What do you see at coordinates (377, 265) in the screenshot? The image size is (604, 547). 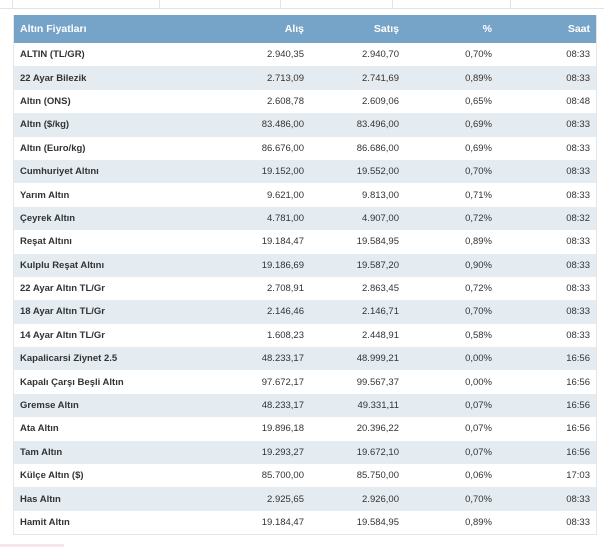 I see `cell-sell: 19.587,20` at bounding box center [377, 265].